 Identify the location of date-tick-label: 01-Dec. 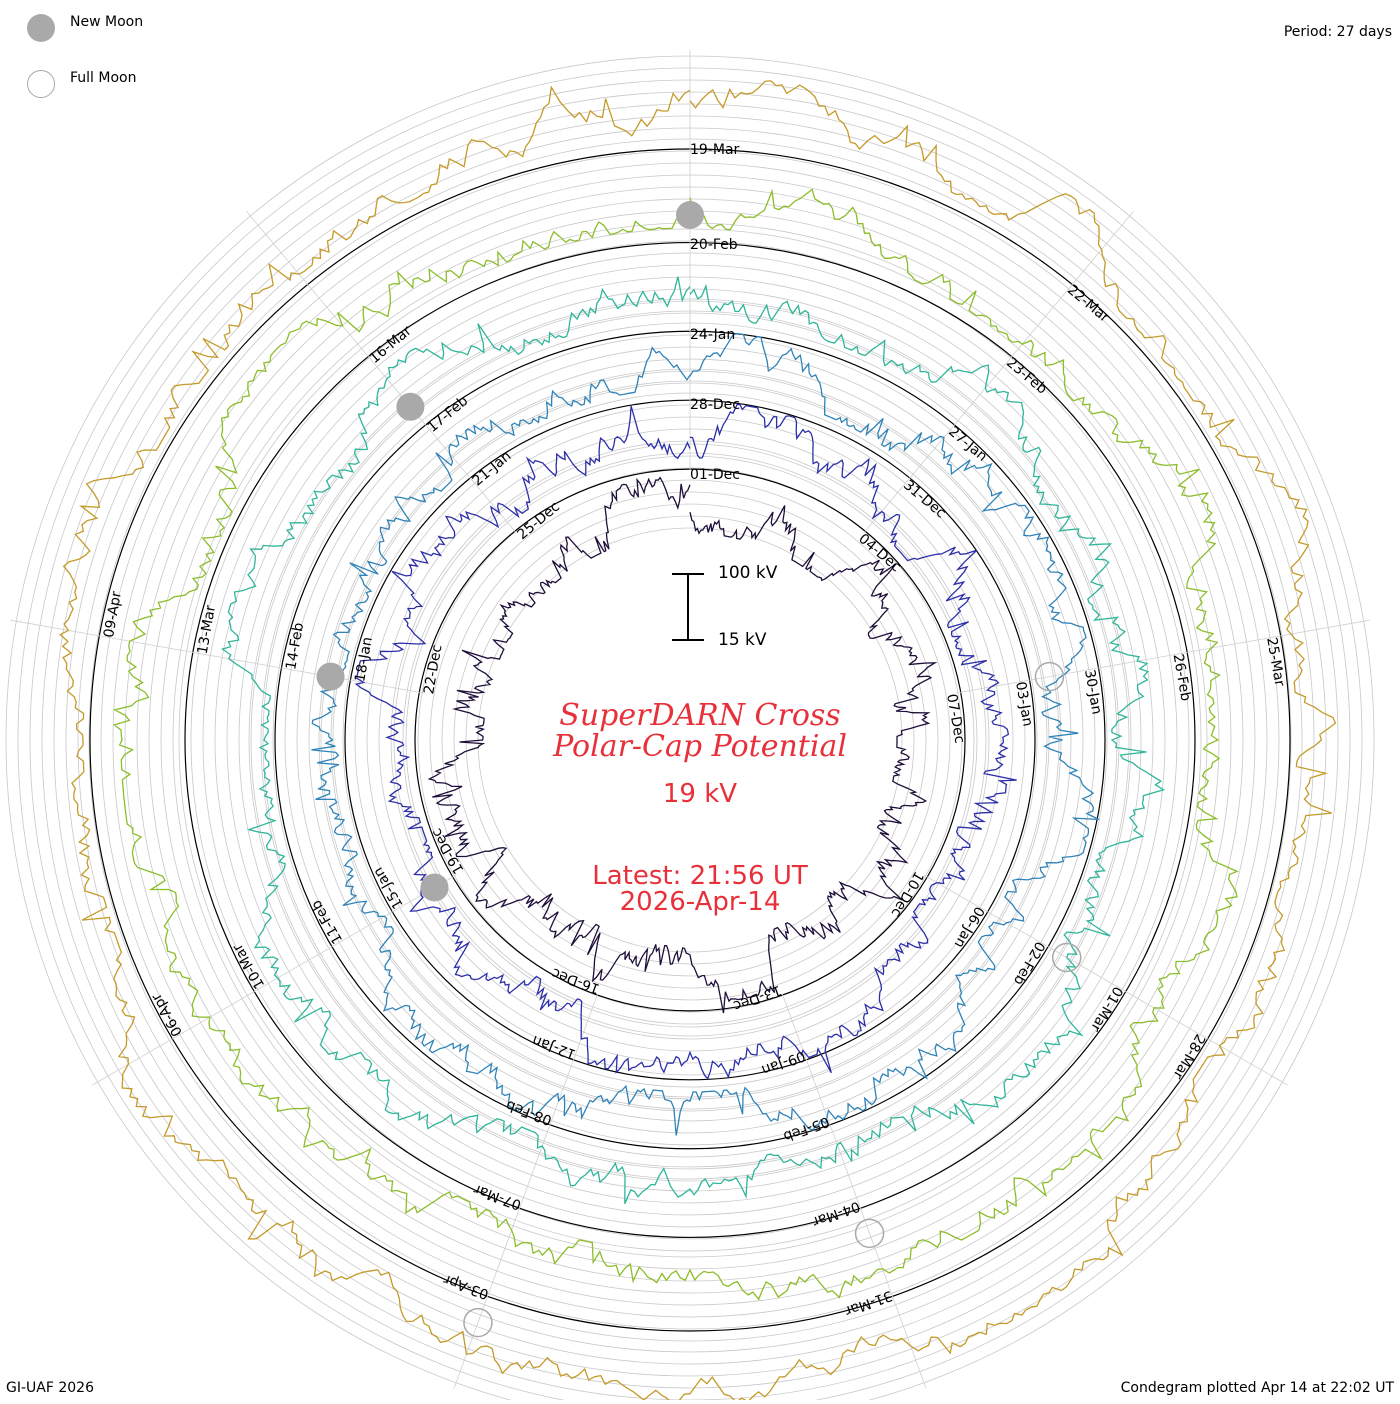
(715, 475).